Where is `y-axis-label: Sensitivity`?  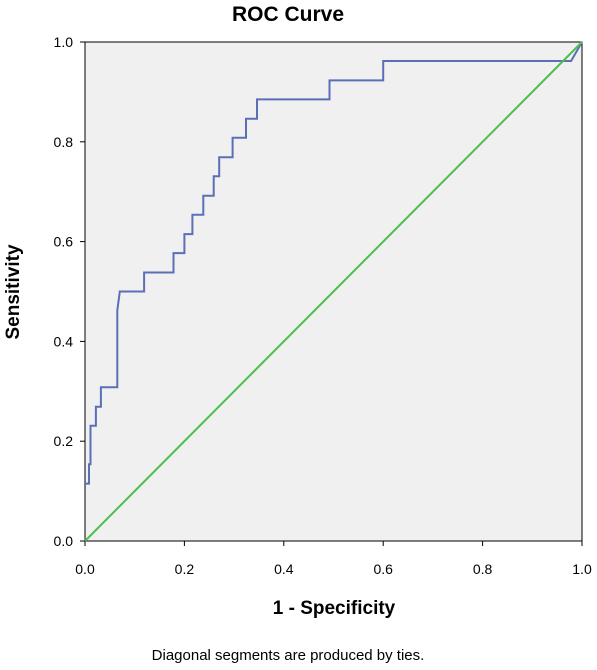 y-axis-label: Sensitivity is located at coordinates (13, 291).